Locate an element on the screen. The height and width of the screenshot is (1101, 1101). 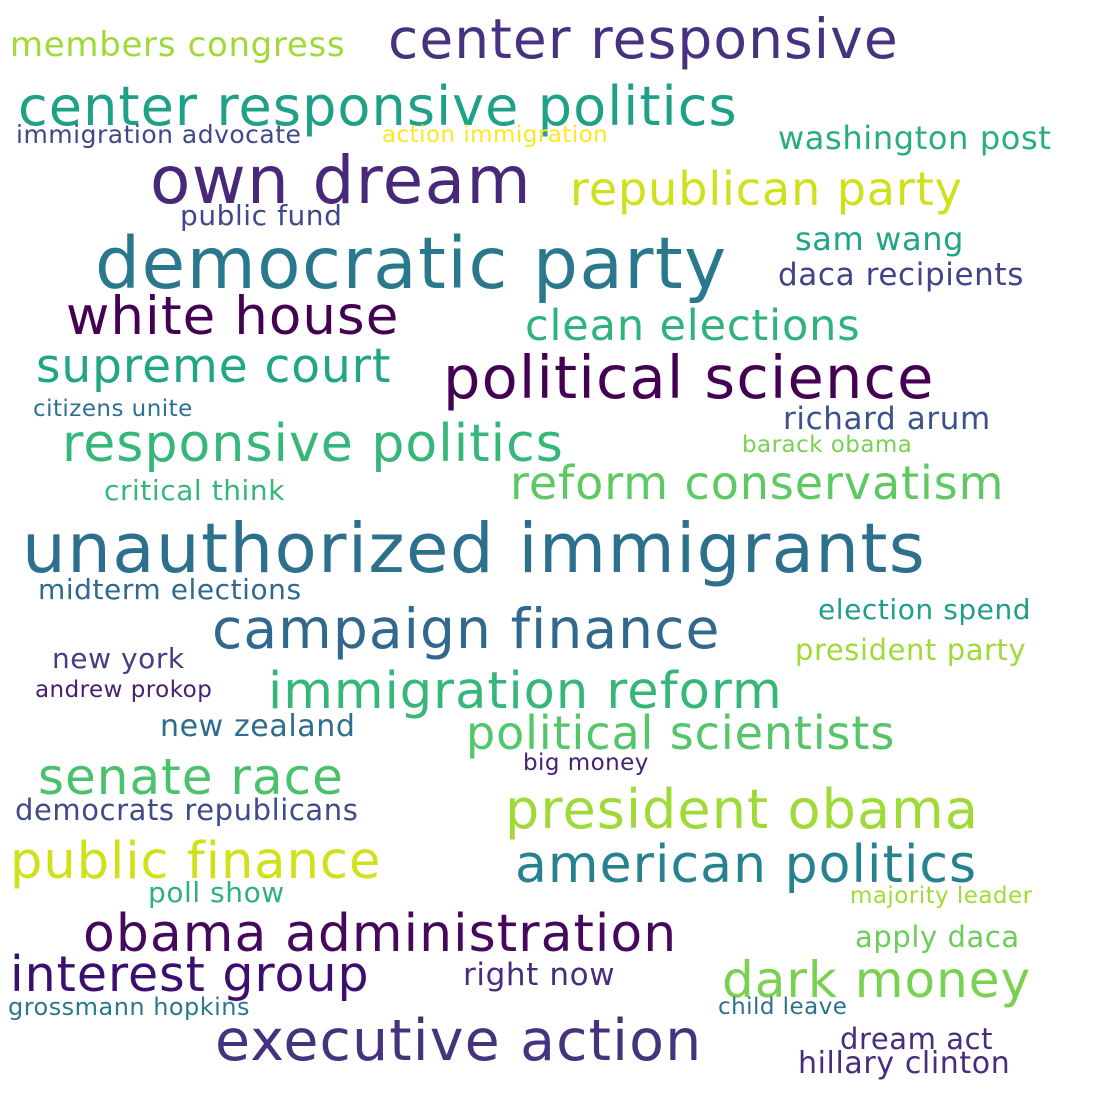
word: center responsive is located at coordinates (643, 39).